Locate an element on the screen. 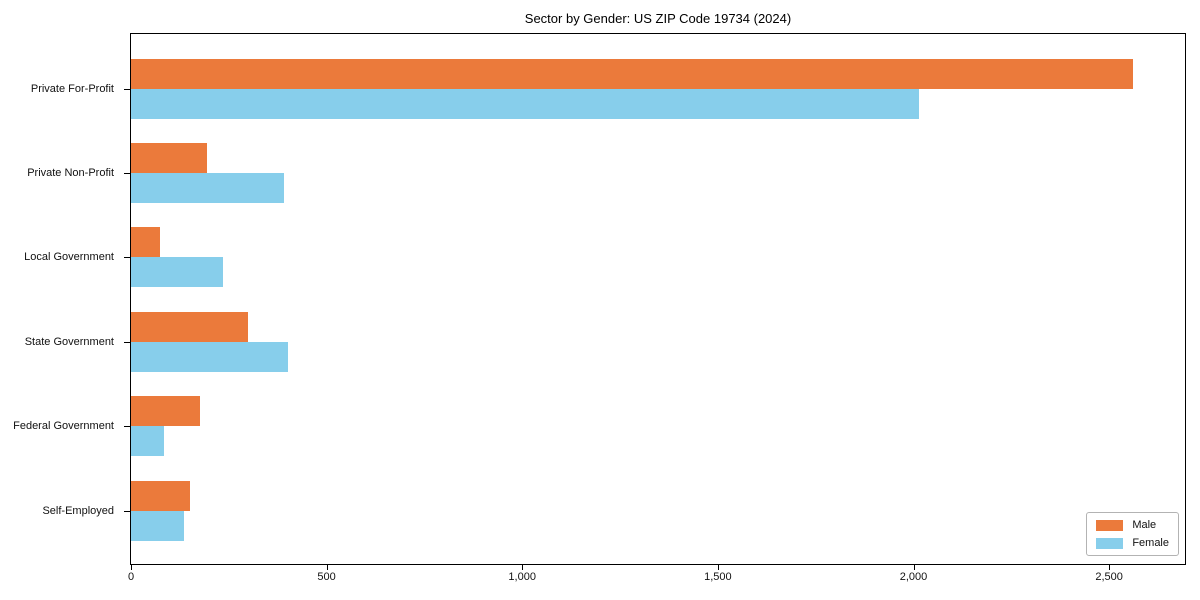 The image size is (1200, 600). x-tick-label: 1,500 is located at coordinates (718, 577).